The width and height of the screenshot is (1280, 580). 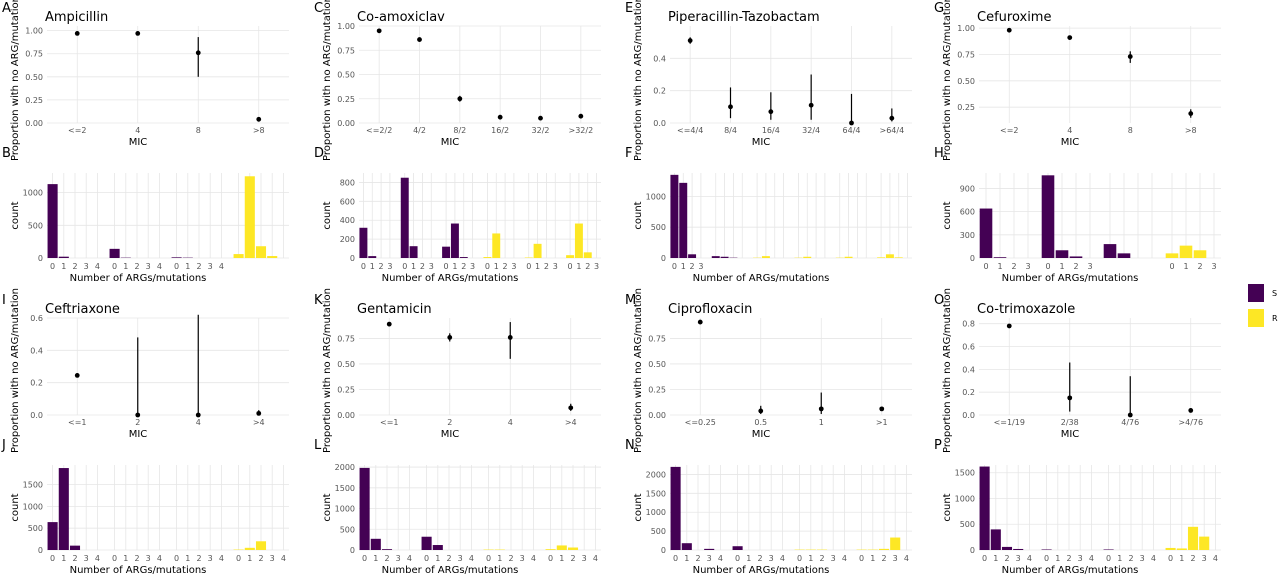 What do you see at coordinates (1199, 266) in the screenshot?
I see `x-tick-label-h: 2` at bounding box center [1199, 266].